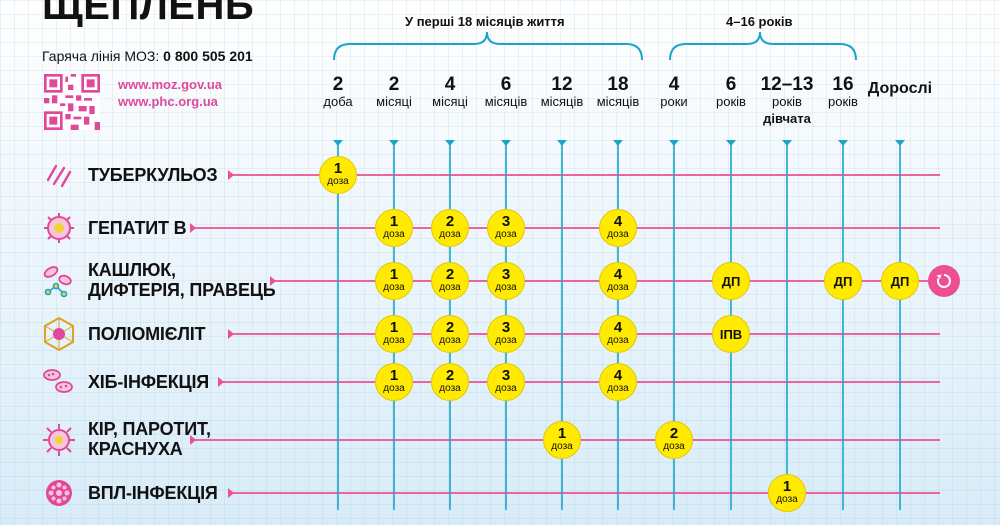 The height and width of the screenshot is (525, 1000). What do you see at coordinates (72, 102) in the screenshot?
I see `qr-code-icon` at bounding box center [72, 102].